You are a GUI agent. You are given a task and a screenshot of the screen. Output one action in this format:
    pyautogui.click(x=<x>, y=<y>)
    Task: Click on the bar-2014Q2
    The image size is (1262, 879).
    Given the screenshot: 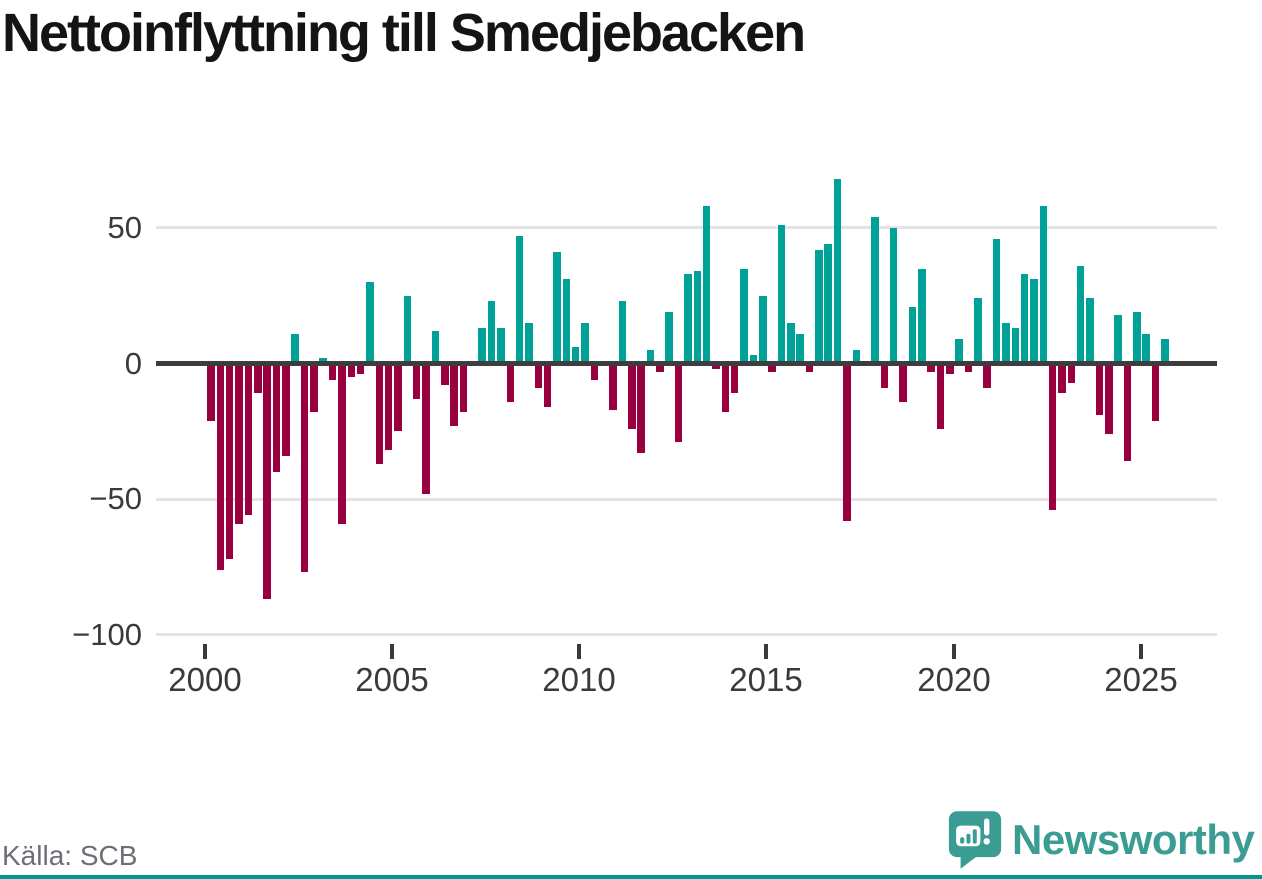 What is the action you would take?
    pyautogui.click(x=744, y=316)
    